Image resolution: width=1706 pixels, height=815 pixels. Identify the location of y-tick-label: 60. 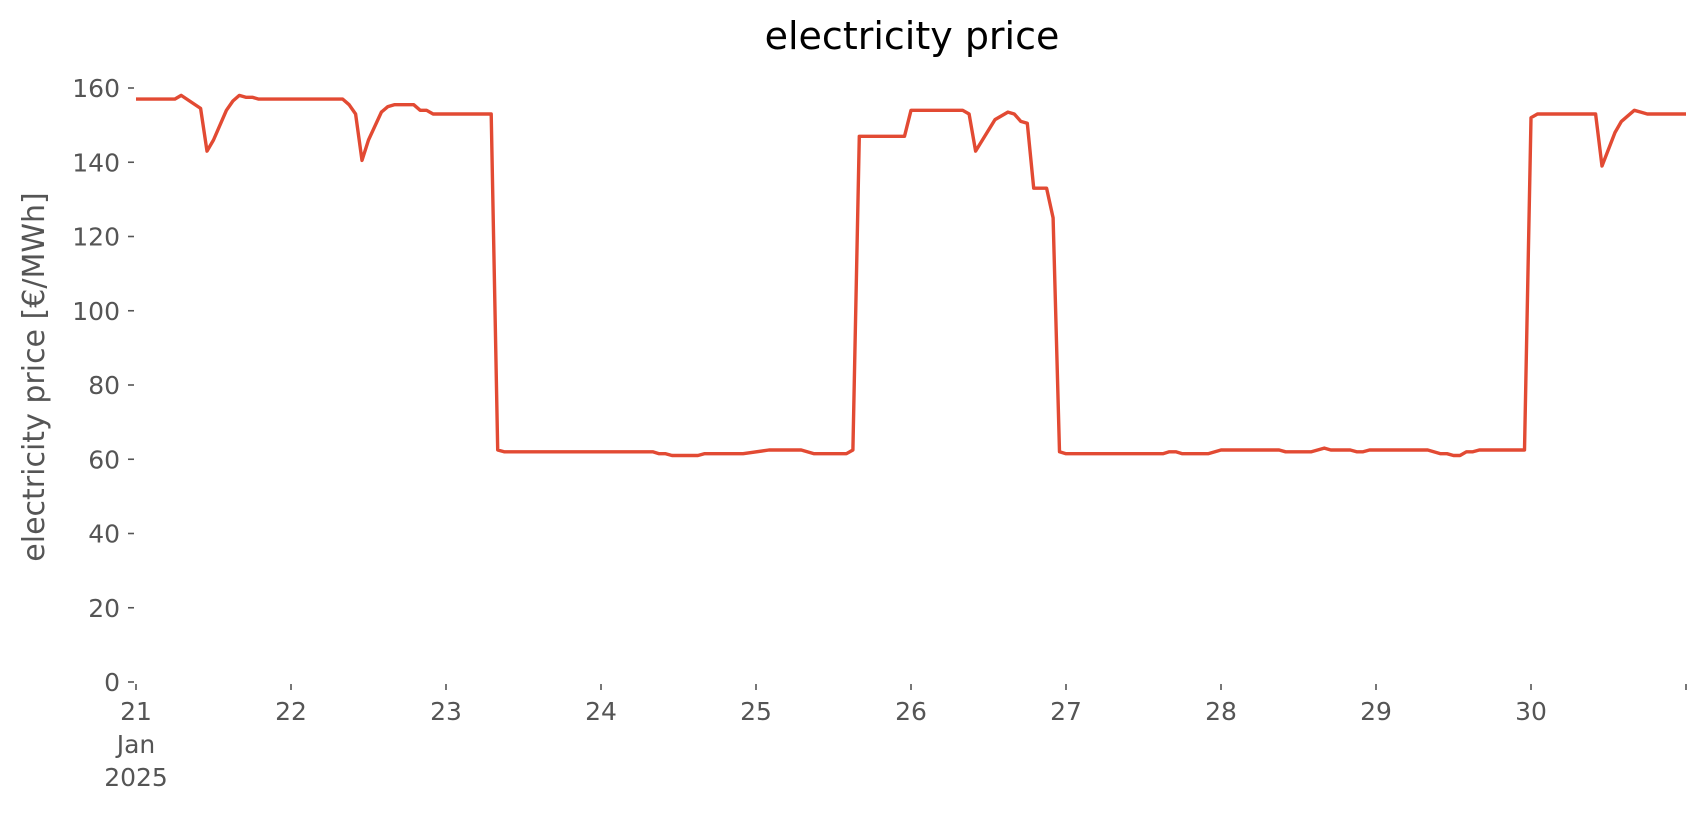
(104, 459).